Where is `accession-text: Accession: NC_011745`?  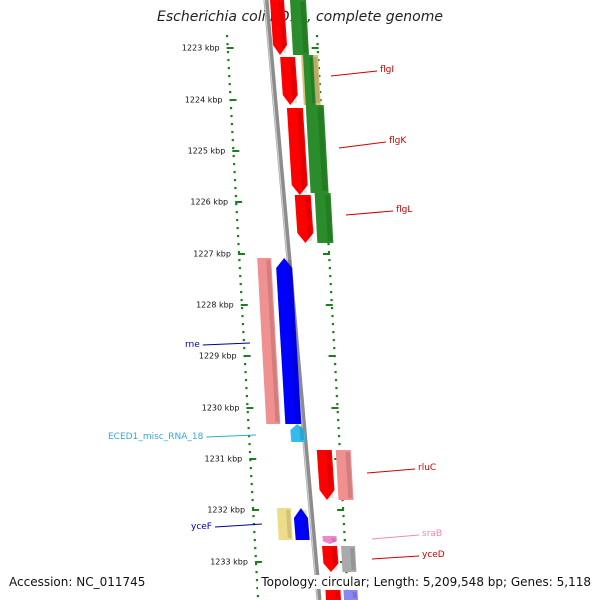
accession-text: Accession: NC_011745 is located at coordinates (77, 582).